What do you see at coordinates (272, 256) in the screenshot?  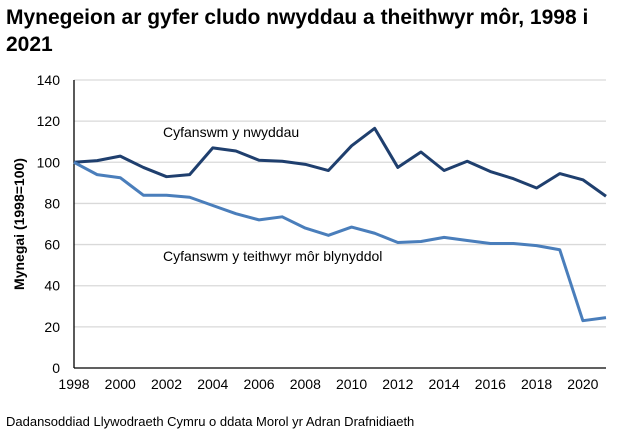 I see `series-label-passengers: Cyfanswm y teithwyr môr blynyddol` at bounding box center [272, 256].